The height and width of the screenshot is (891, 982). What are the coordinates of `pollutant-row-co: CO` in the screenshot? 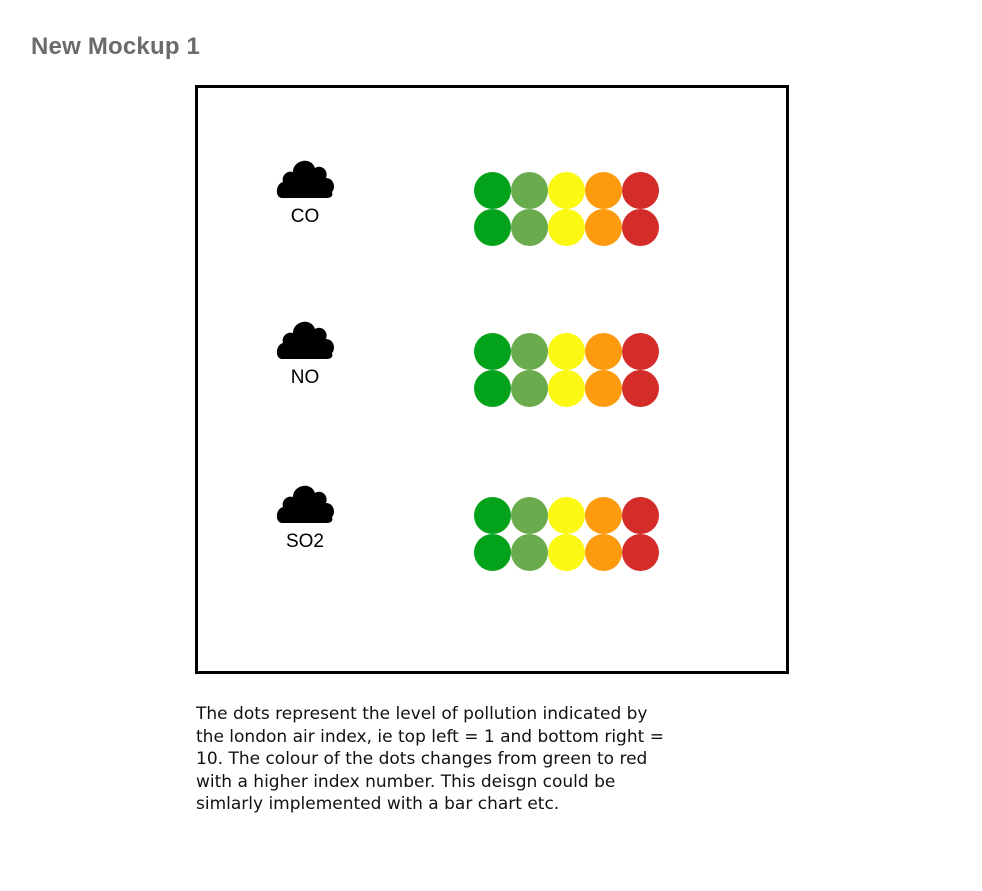 It's located at (492, 211).